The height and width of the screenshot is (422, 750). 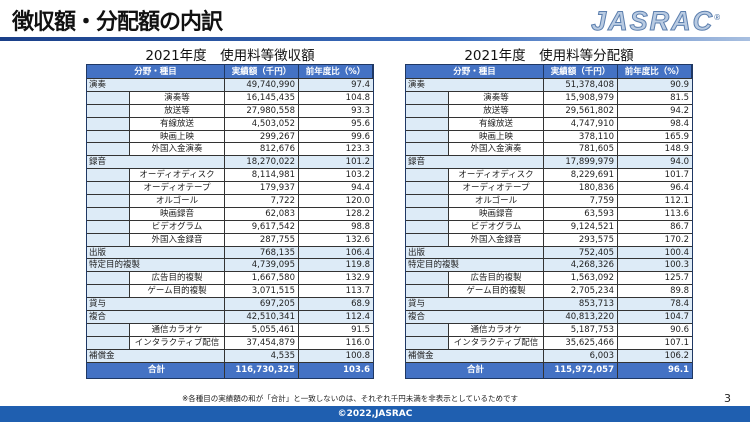 I want to click on row-amount: 42,510,341, so click(x=262, y=317).